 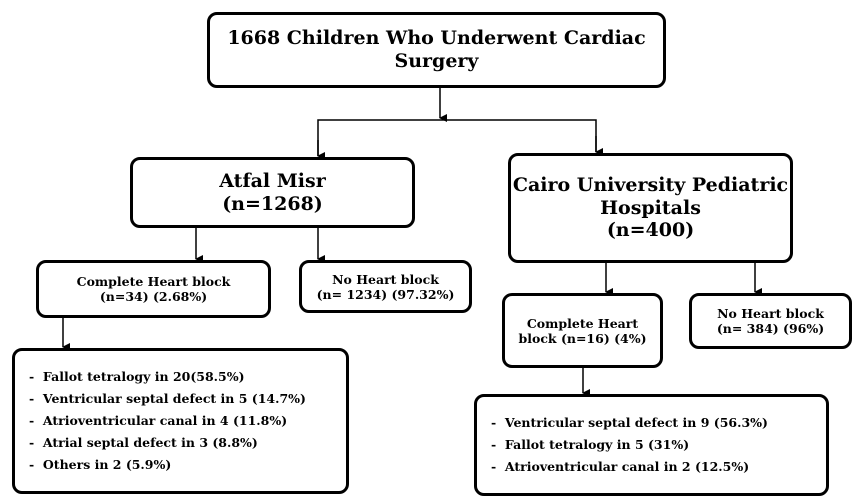 What do you see at coordinates (650, 230) in the screenshot?
I see `node-text: (n=400)` at bounding box center [650, 230].